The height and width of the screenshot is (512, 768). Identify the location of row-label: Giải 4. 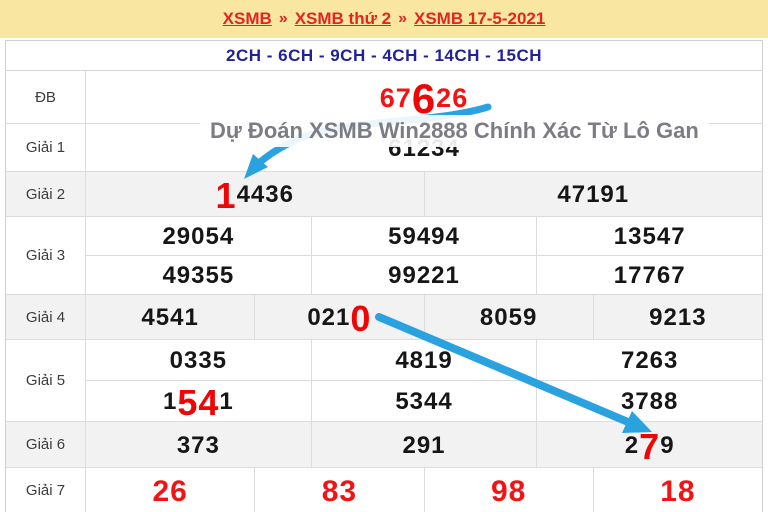
(46, 317).